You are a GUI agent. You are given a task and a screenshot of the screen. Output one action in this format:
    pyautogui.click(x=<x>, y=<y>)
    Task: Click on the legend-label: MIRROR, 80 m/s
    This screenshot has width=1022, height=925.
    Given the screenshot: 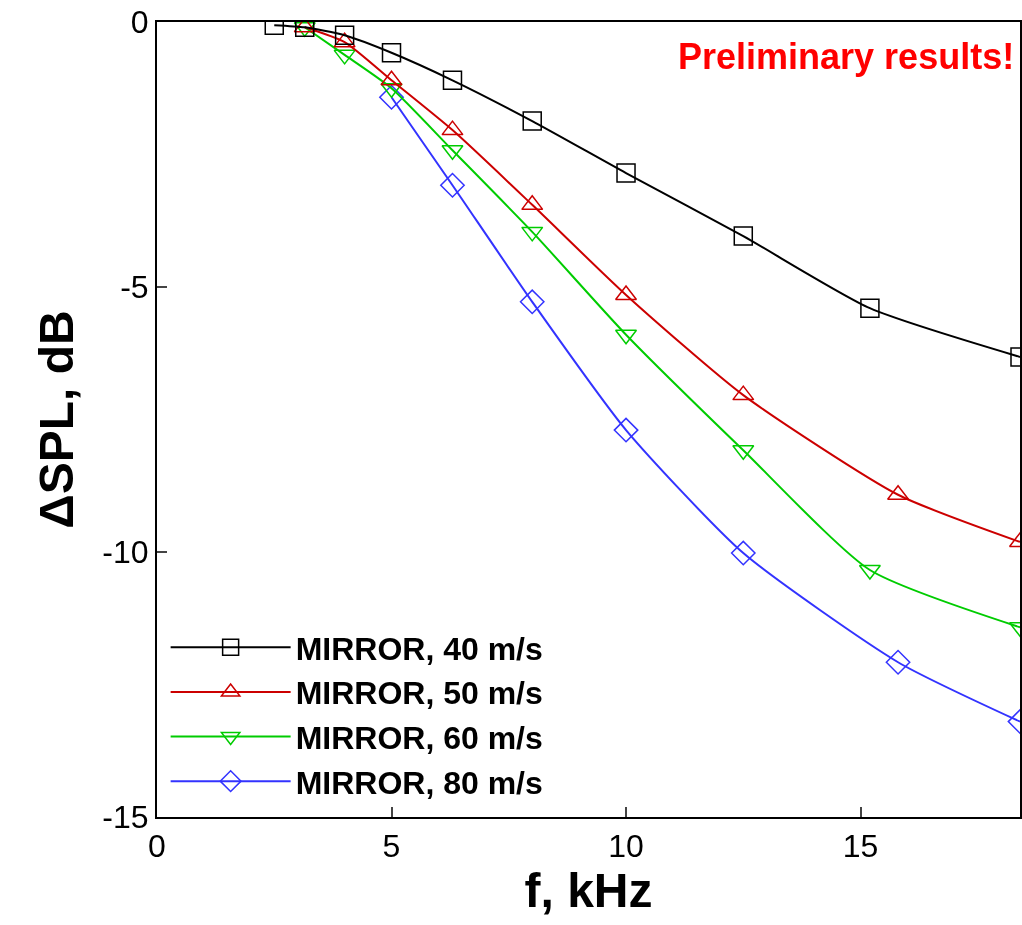 What is the action you would take?
    pyautogui.click(x=419, y=782)
    